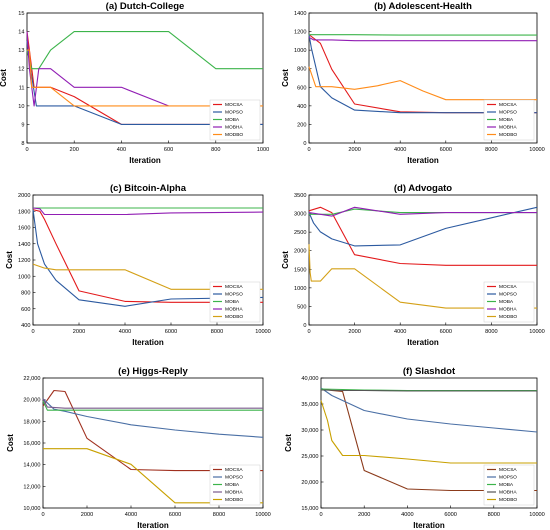  Describe the element at coordinates (423, 6) in the screenshot. I see `chart-title: (b) Adolescent-Health` at that location.